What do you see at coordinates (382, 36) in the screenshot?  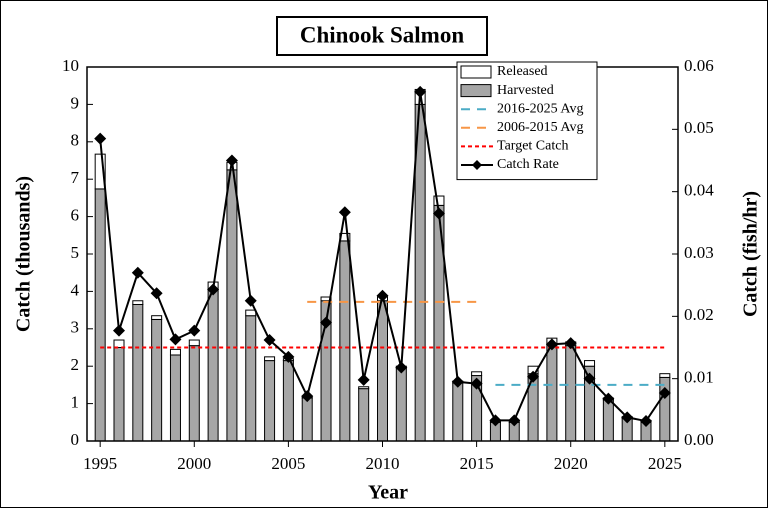 I see `title-box` at bounding box center [382, 36].